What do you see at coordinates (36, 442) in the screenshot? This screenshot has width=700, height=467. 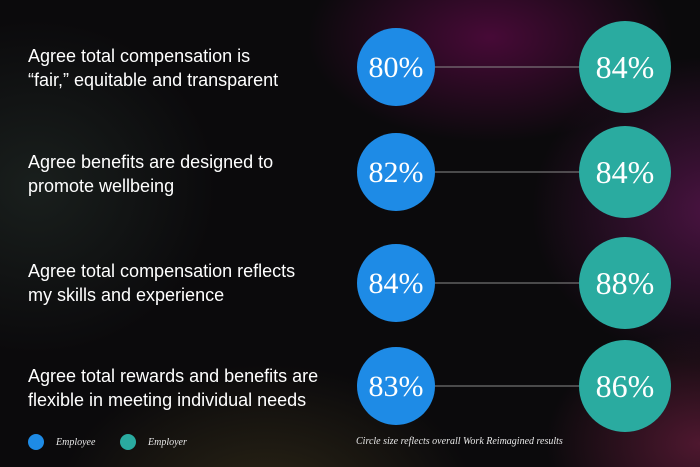 I see `legend-employee-swatch` at bounding box center [36, 442].